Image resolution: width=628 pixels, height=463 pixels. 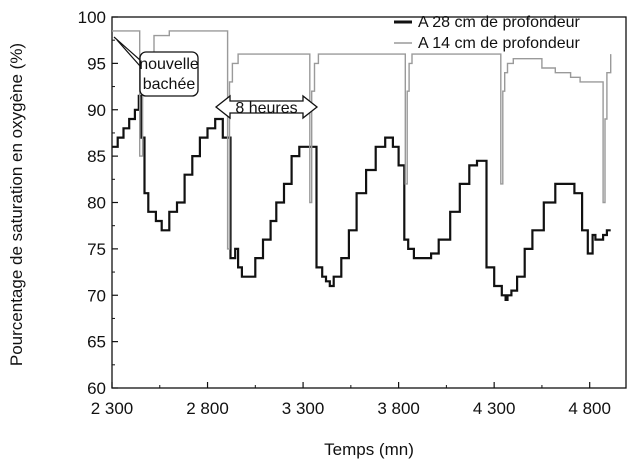 I want to click on callout-box, so click(x=169, y=74).